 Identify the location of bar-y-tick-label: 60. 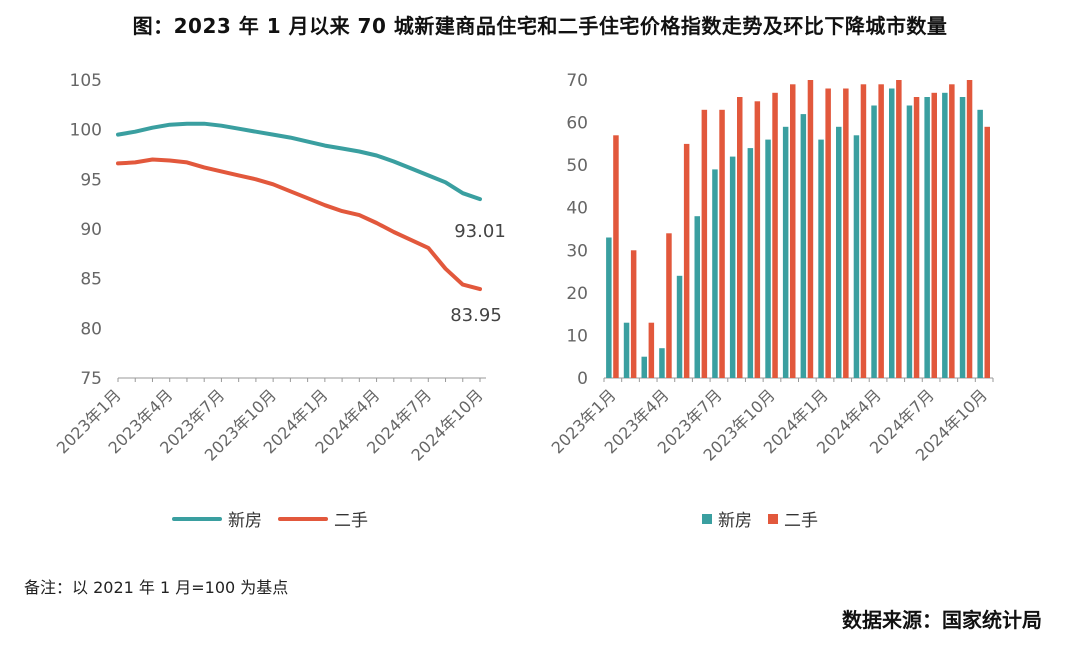
(577, 124).